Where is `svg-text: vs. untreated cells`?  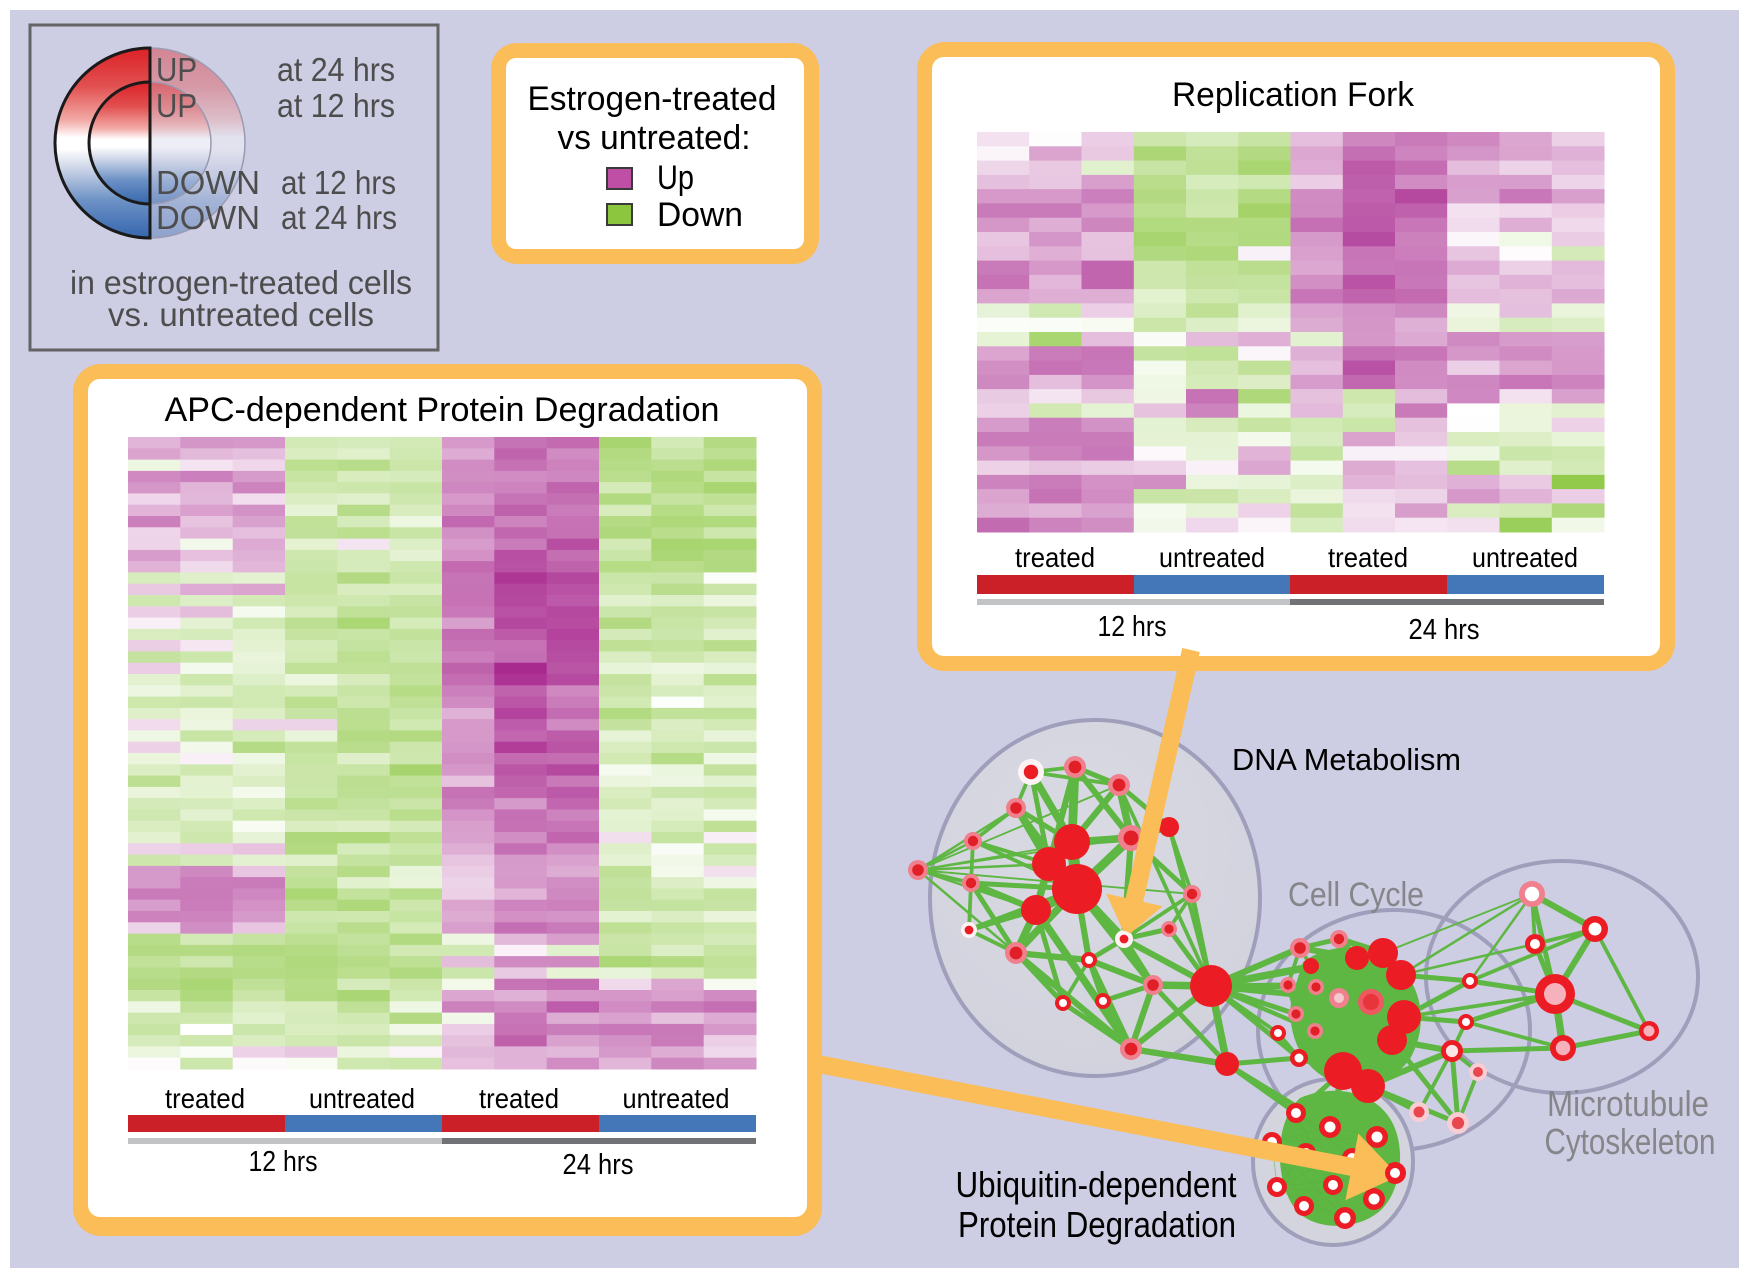
svg-text: vs. untreated cells is located at coordinates (241, 314).